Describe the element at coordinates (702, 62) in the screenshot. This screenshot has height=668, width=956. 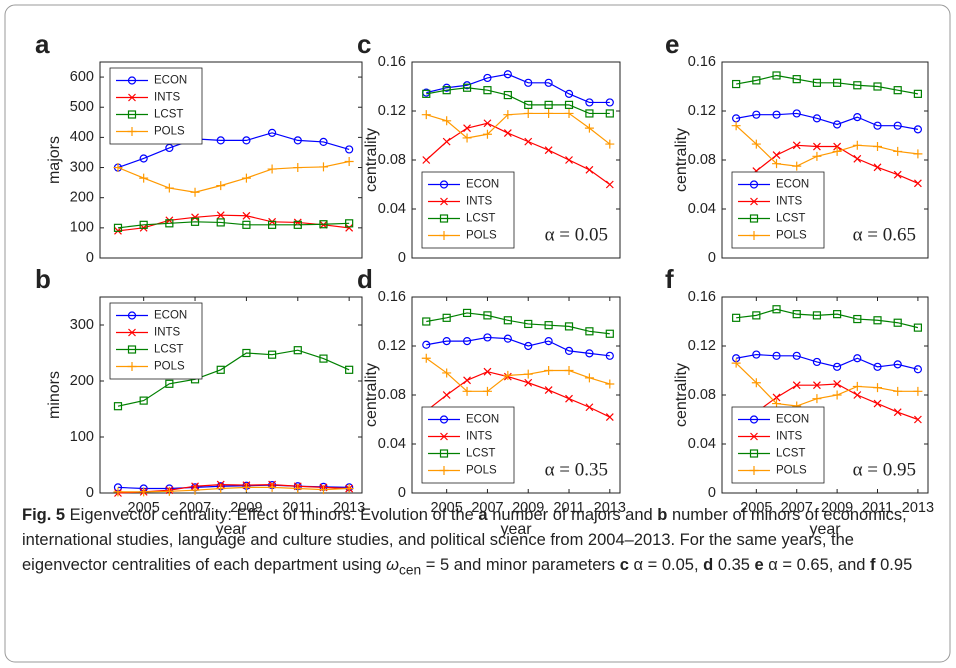
I see `y-tick-label: 0.16` at that location.